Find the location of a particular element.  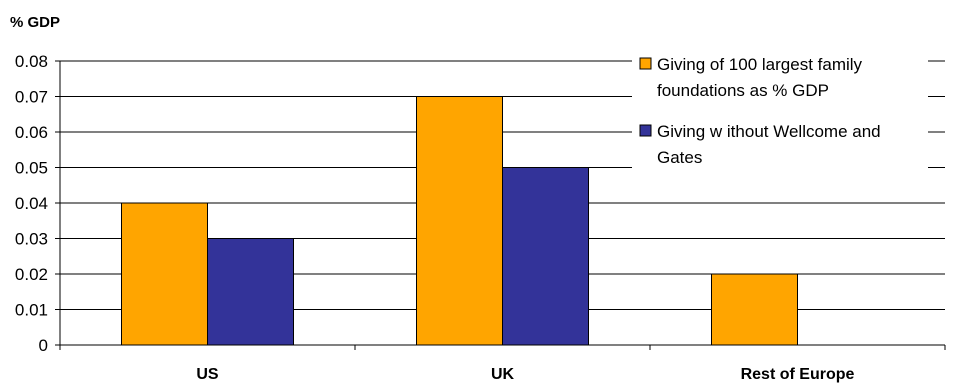

y-tick-label: 0.08 is located at coordinates (31, 61).